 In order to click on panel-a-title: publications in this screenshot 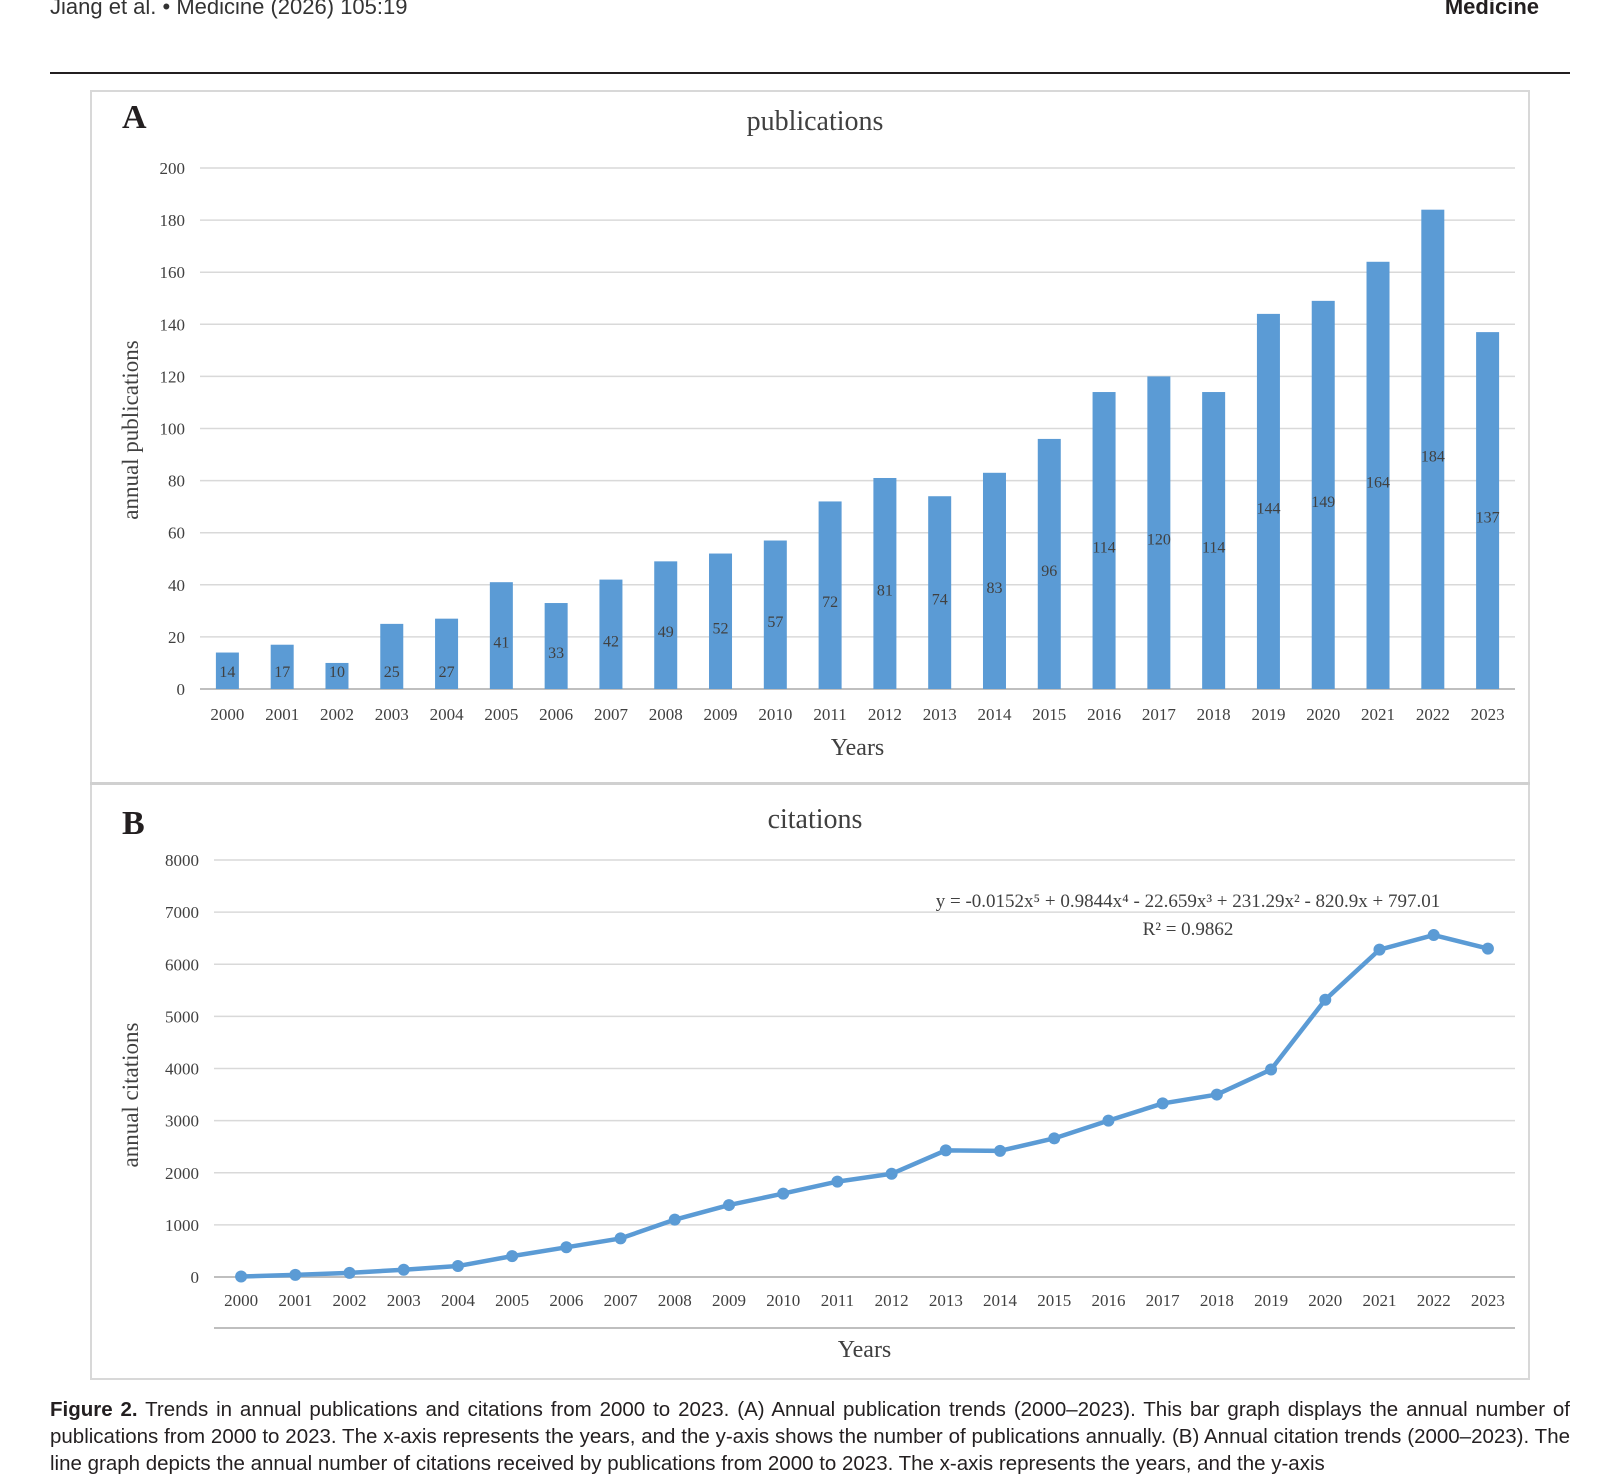, I will do `click(815, 121)`.